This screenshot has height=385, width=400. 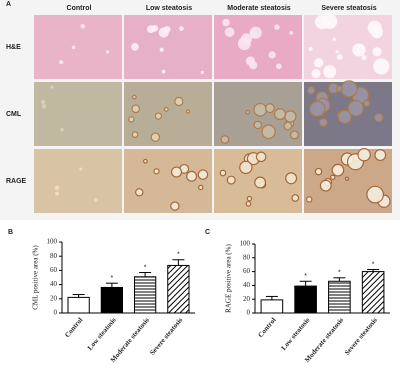 What do you see at coordinates (259, 8) in the screenshot?
I see `column-label: Moderate steatosis` at bounding box center [259, 8].